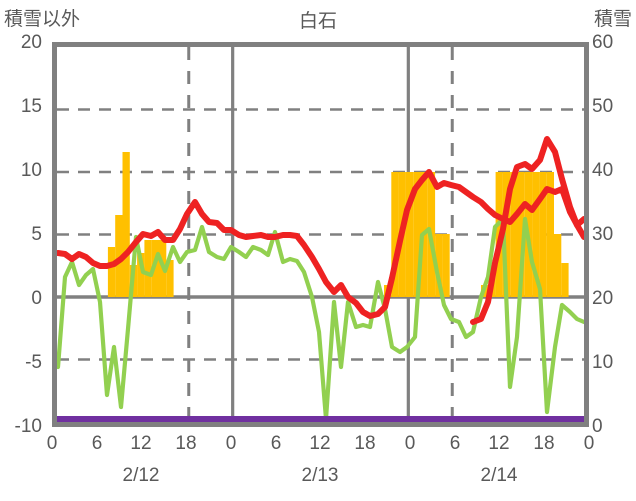 This screenshot has height=501, width=636. Describe the element at coordinates (365, 443) in the screenshot. I see `x-tick-7: 18` at that location.